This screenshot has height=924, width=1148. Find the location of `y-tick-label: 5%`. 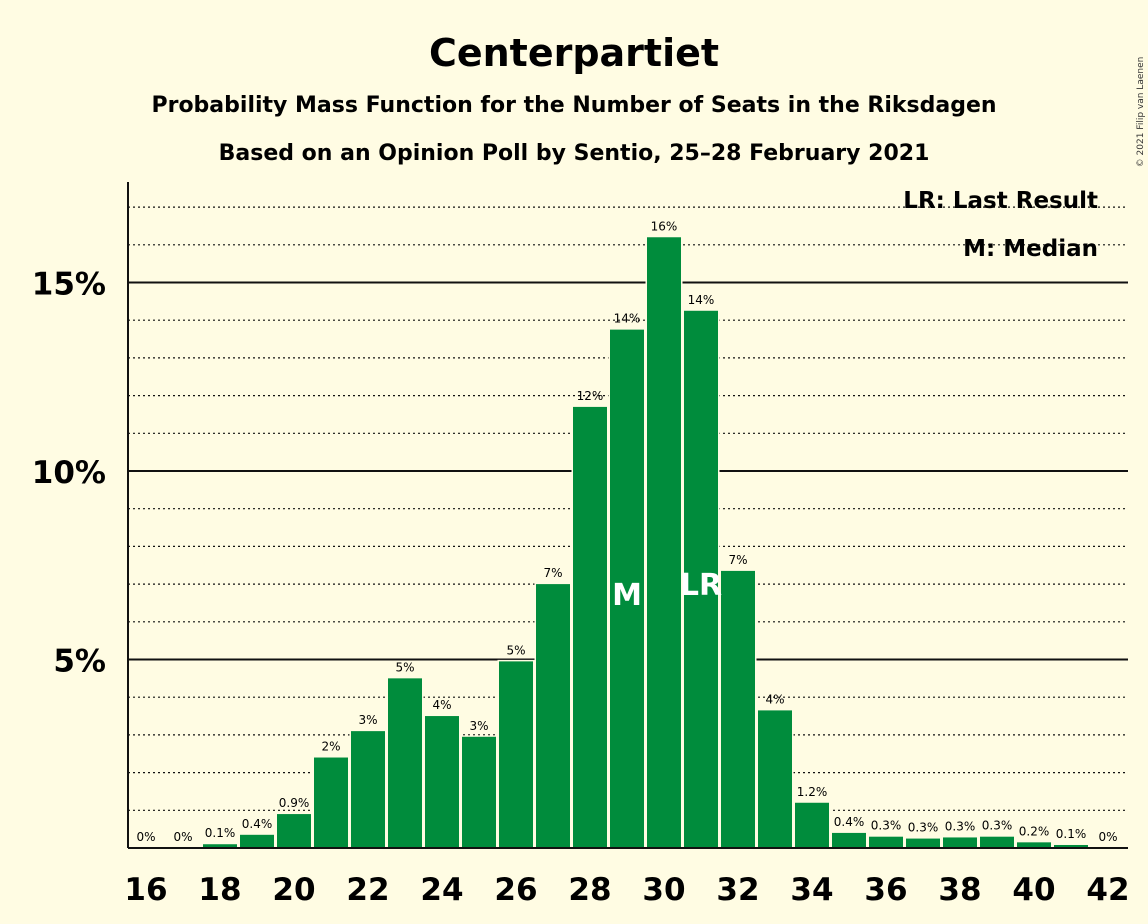

y-tick-label: 5% is located at coordinates (79, 662).